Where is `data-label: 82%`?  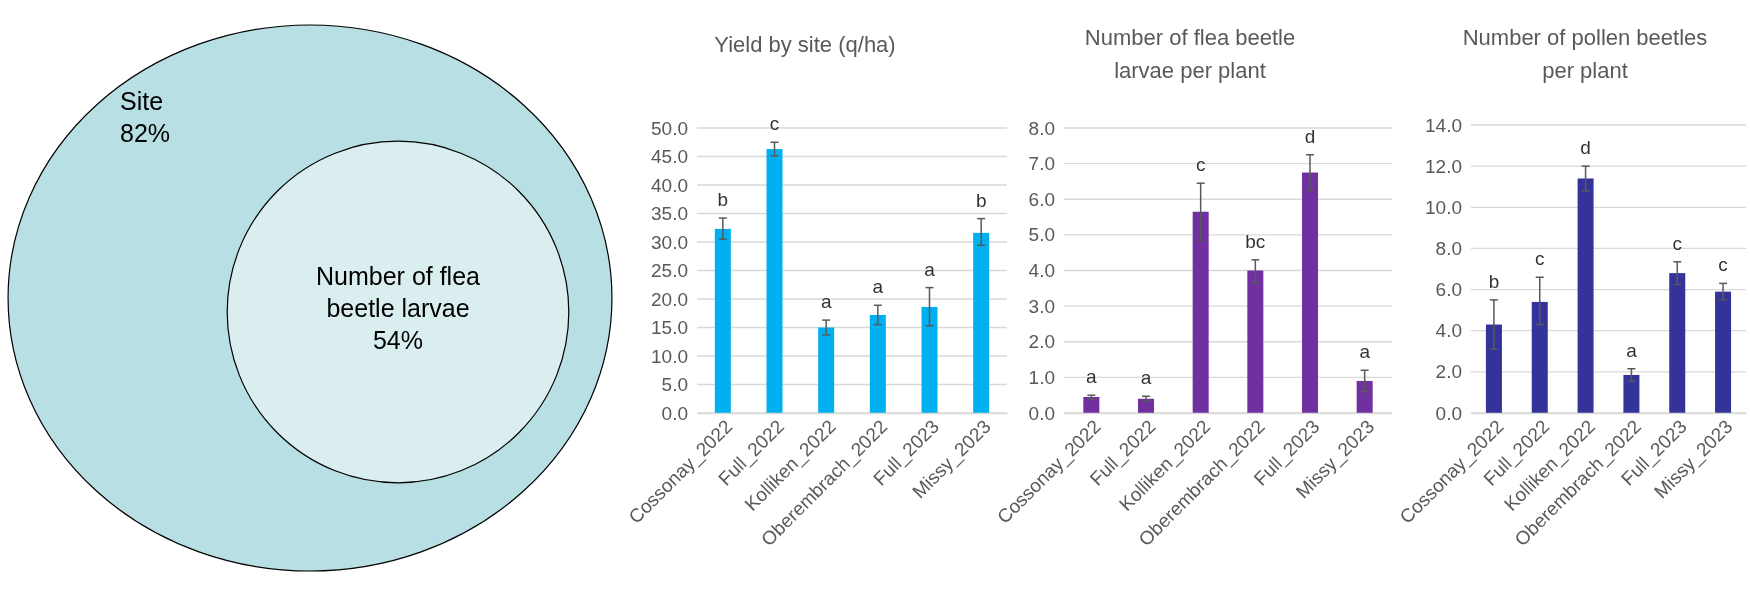
data-label: 82% is located at coordinates (145, 133).